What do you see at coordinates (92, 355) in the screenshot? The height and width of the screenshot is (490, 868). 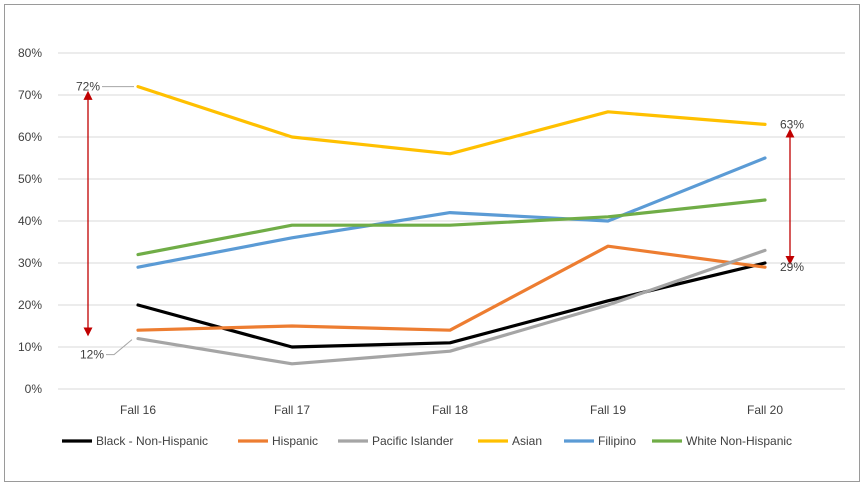 I see `data-label: 12%` at bounding box center [92, 355].